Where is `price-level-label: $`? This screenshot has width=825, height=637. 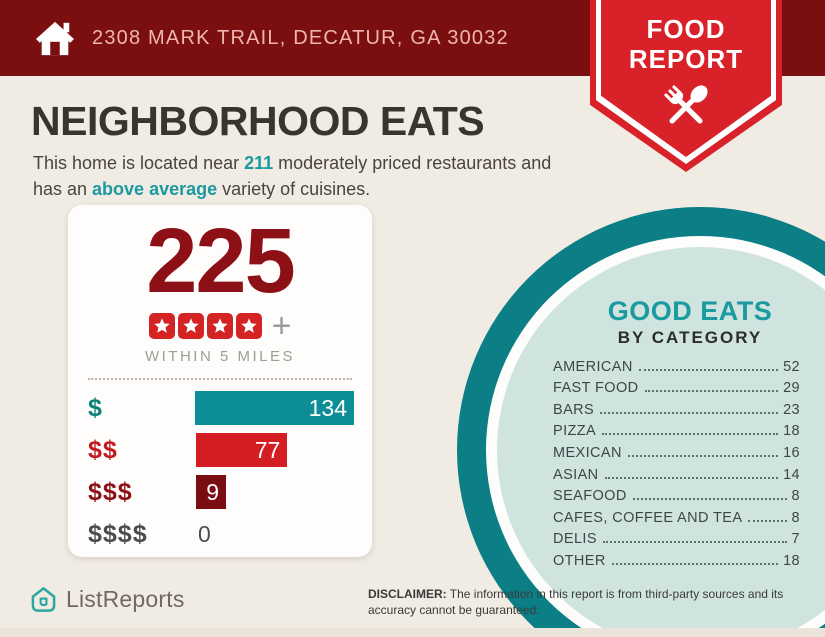 price-level-label: $ is located at coordinates (95, 407).